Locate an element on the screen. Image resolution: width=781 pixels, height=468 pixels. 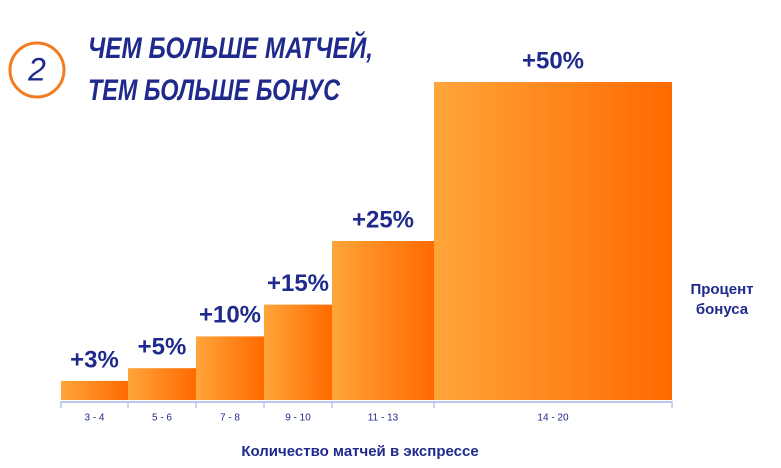
badge-circle is located at coordinates (37, 70).